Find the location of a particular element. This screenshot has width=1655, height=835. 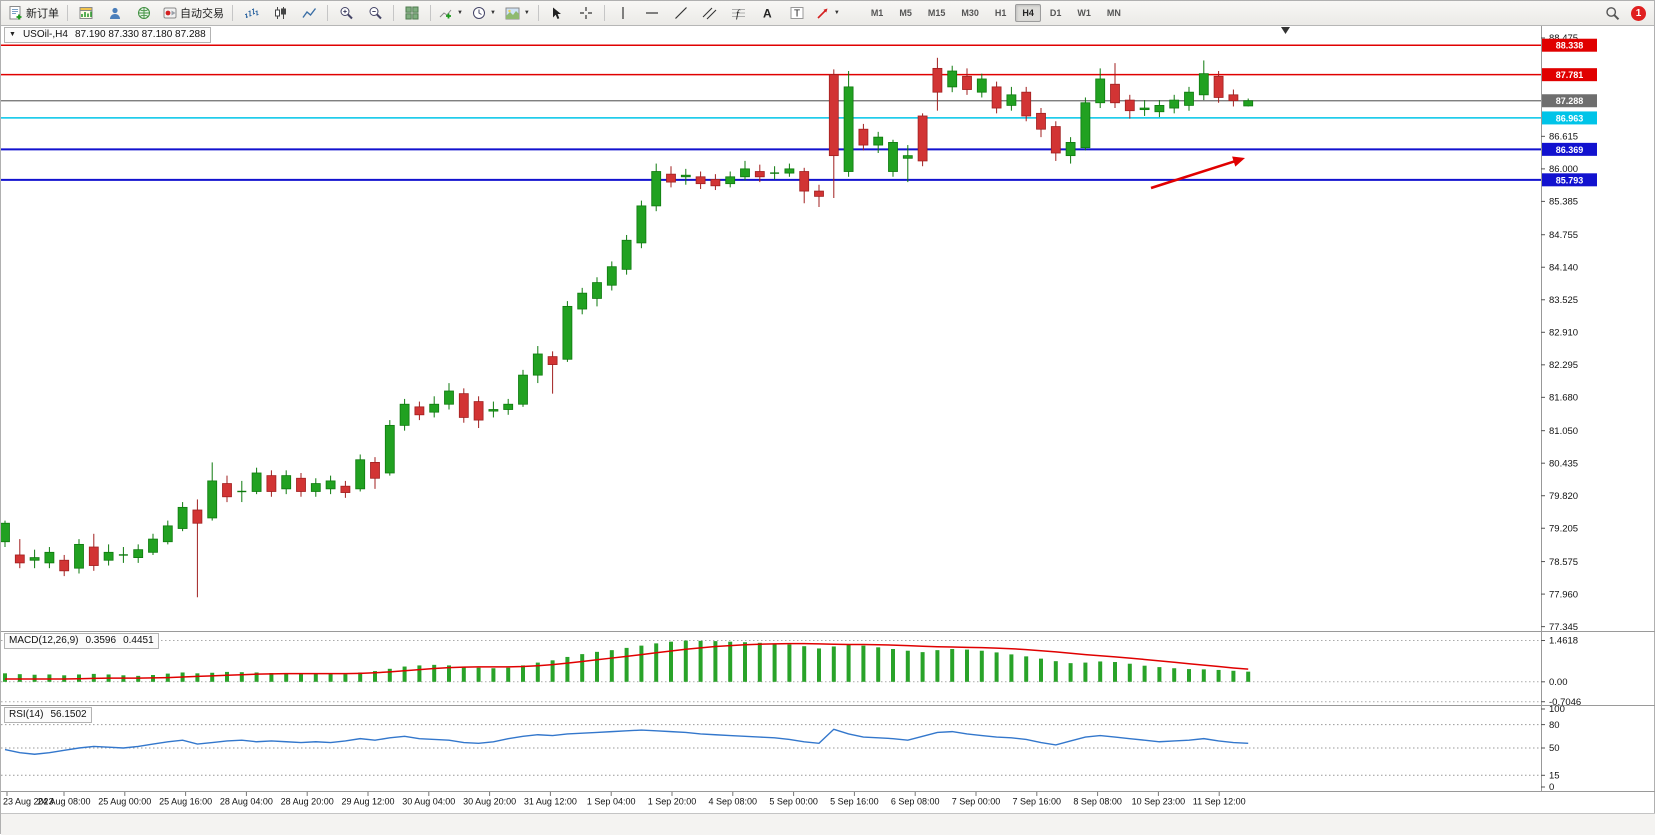

cursor-tool-button is located at coordinates (557, 13).